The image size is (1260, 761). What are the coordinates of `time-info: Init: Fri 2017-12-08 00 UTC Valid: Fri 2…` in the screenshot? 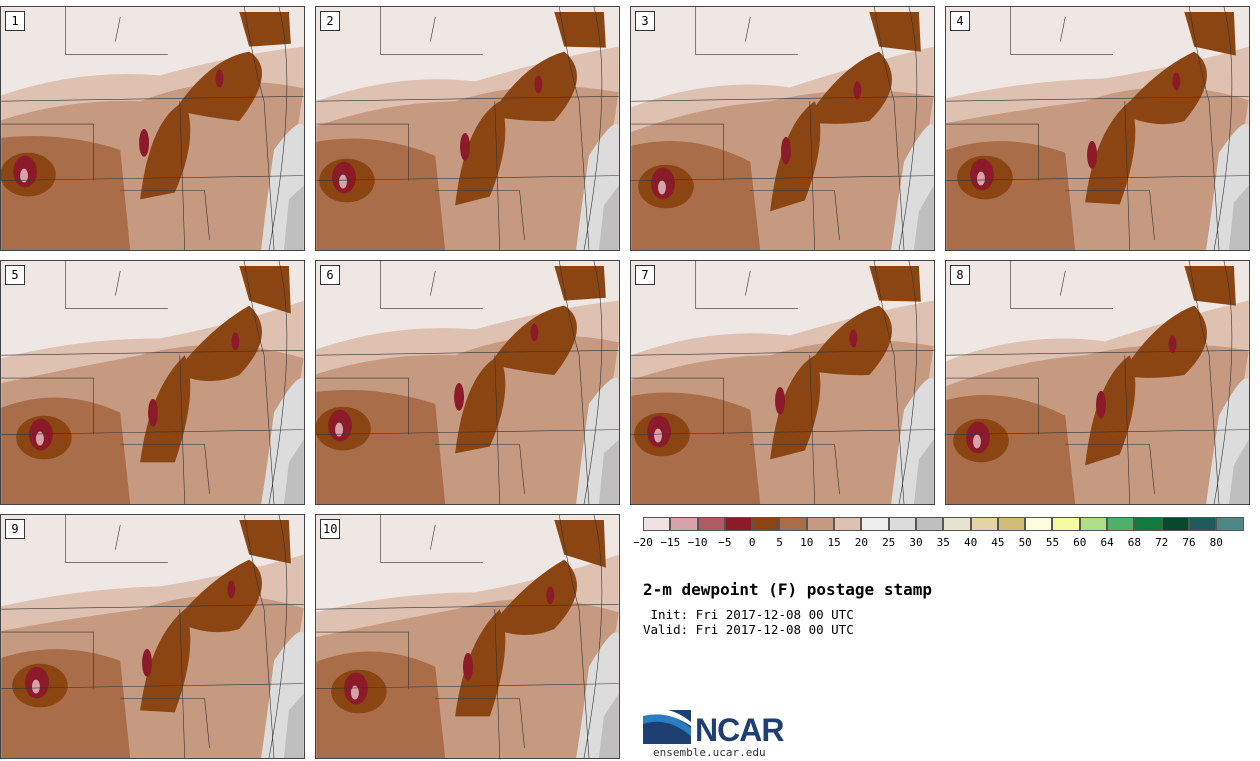 It's located at (748, 622).